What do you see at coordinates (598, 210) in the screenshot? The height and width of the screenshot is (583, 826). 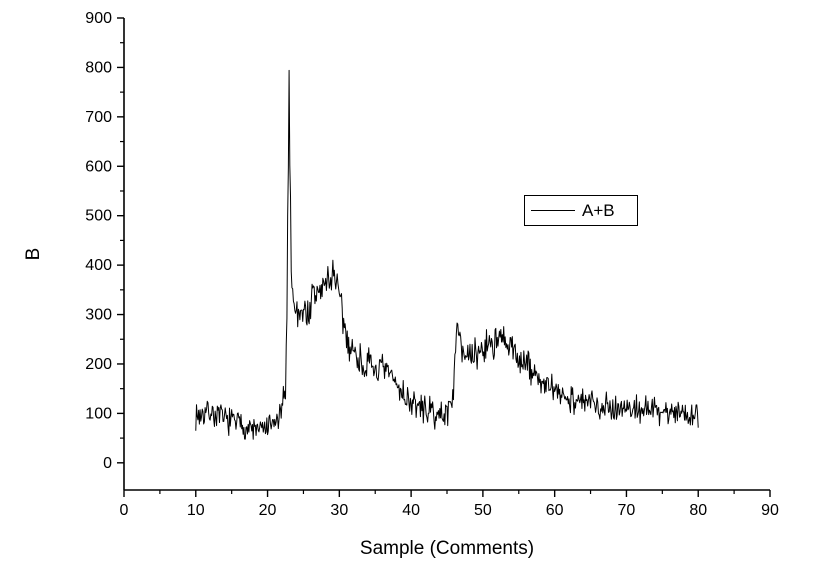 I see `legend-label: A+B` at bounding box center [598, 210].